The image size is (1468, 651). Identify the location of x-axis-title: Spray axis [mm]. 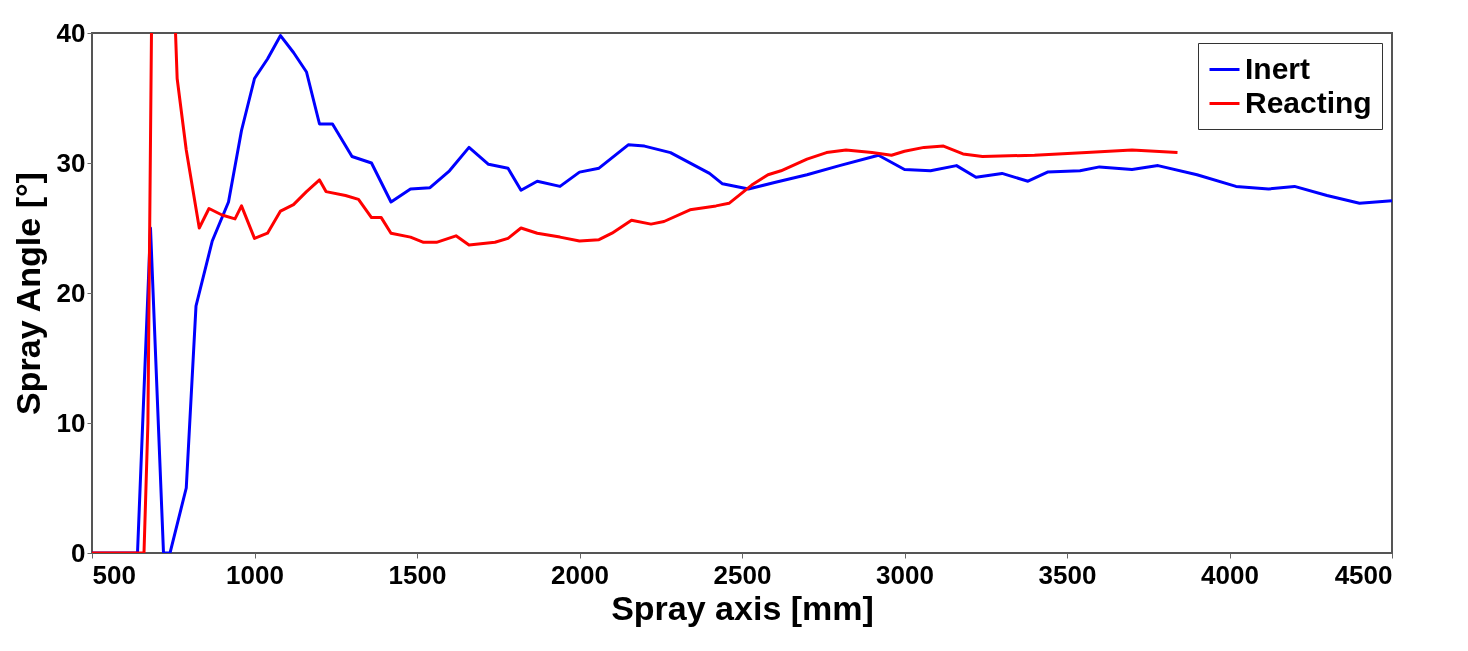
(742, 607).